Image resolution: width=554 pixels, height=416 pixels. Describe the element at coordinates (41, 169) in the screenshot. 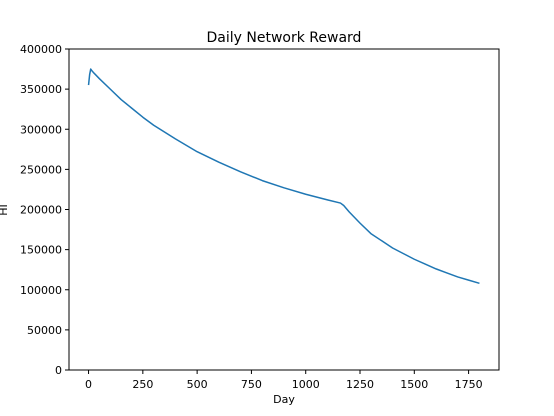

I see `y-tick-label: 250000` at that location.